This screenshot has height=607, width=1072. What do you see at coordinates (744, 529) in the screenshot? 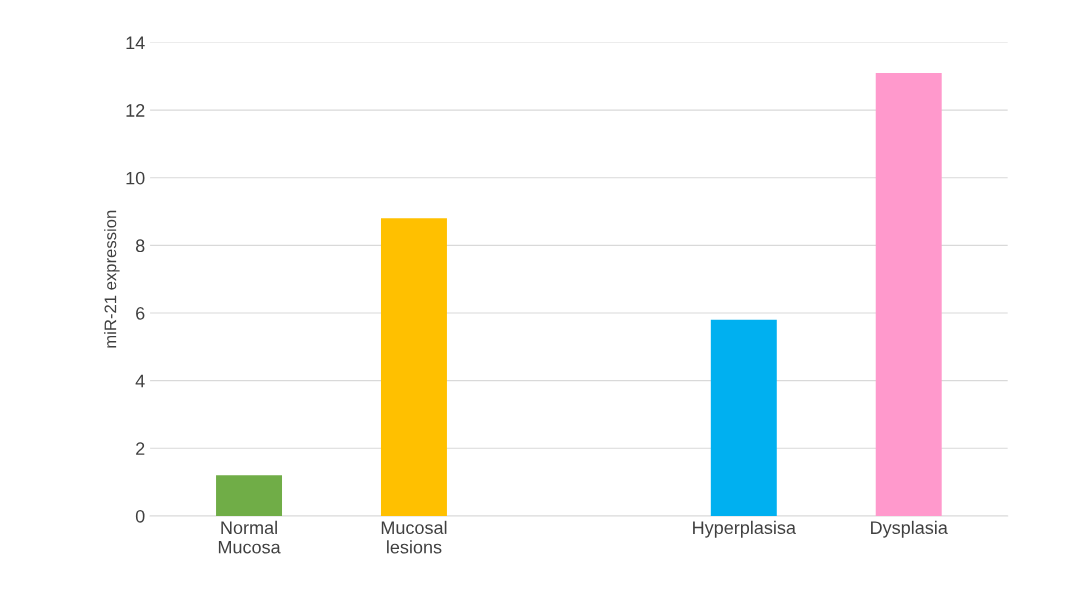
I see `x-tick-label: Hyperplasisa` at bounding box center [744, 529].